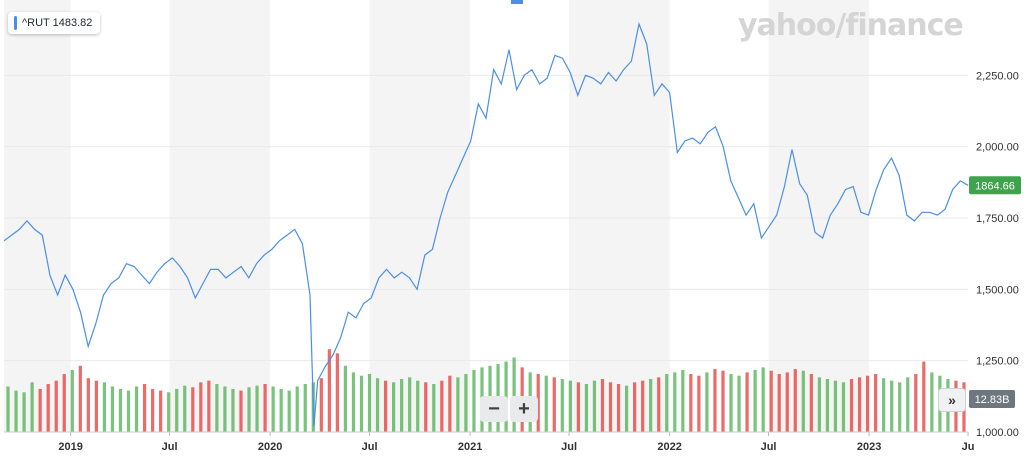 The image size is (1024, 457). Describe the element at coordinates (509, 409) in the screenshot. I see `zoom-controls: − +` at that location.